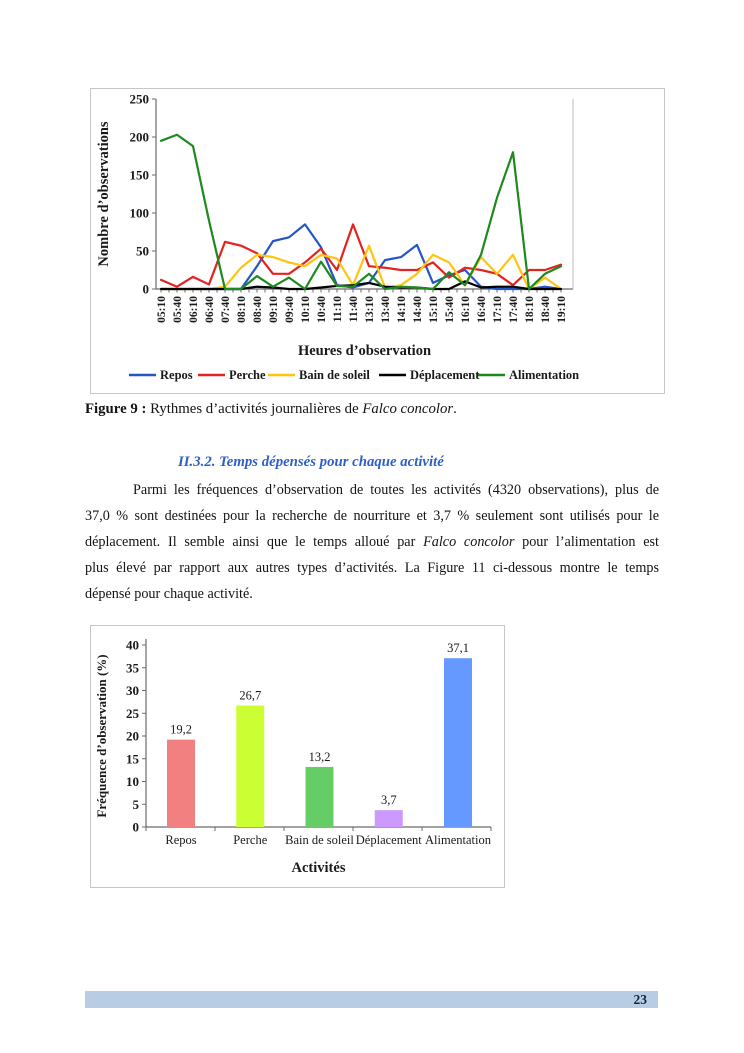 The width and height of the screenshot is (744, 1053). What do you see at coordinates (334, 375) in the screenshot?
I see `legend-label-bain-de-soleil: Bain de soleil` at bounding box center [334, 375].